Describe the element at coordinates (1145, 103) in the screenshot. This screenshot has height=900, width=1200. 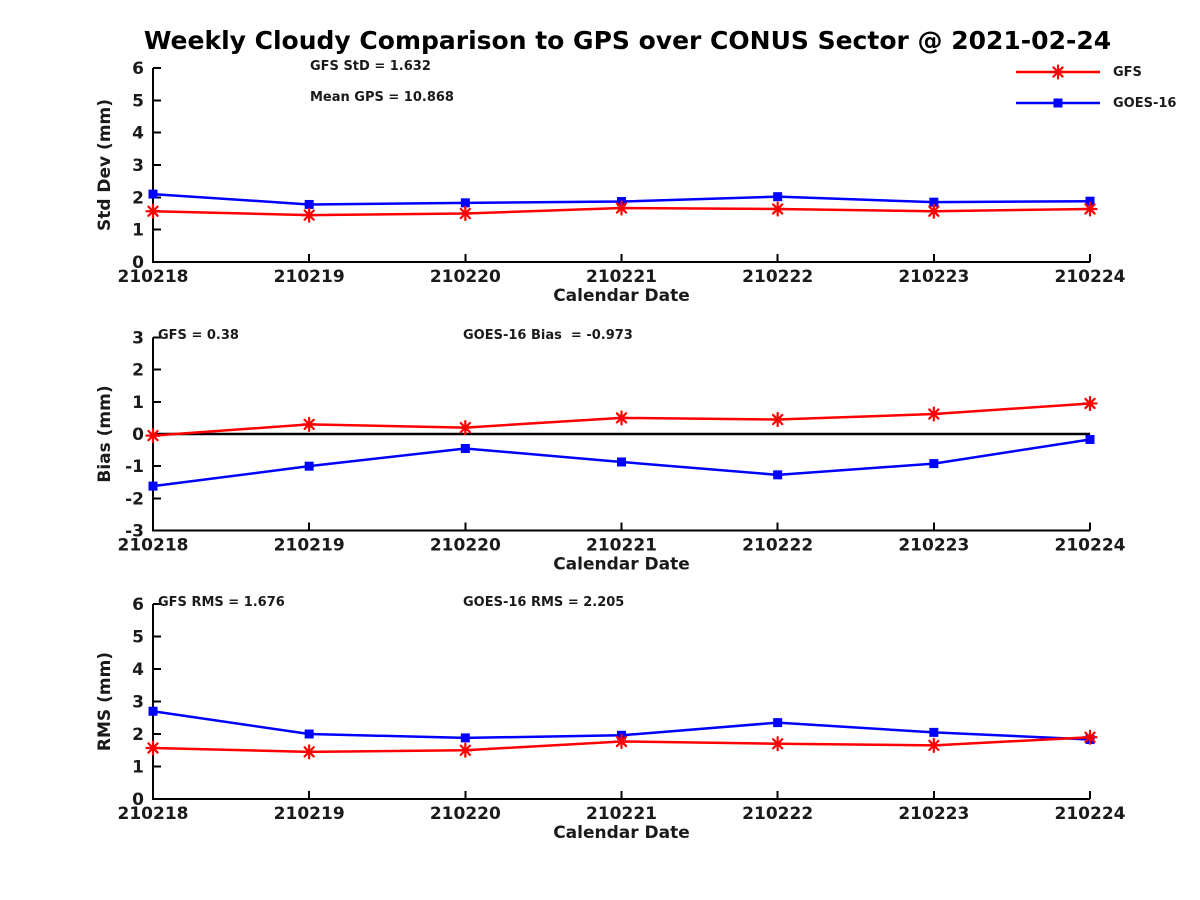
I see `legend-label-goes16: GOES-16` at that location.